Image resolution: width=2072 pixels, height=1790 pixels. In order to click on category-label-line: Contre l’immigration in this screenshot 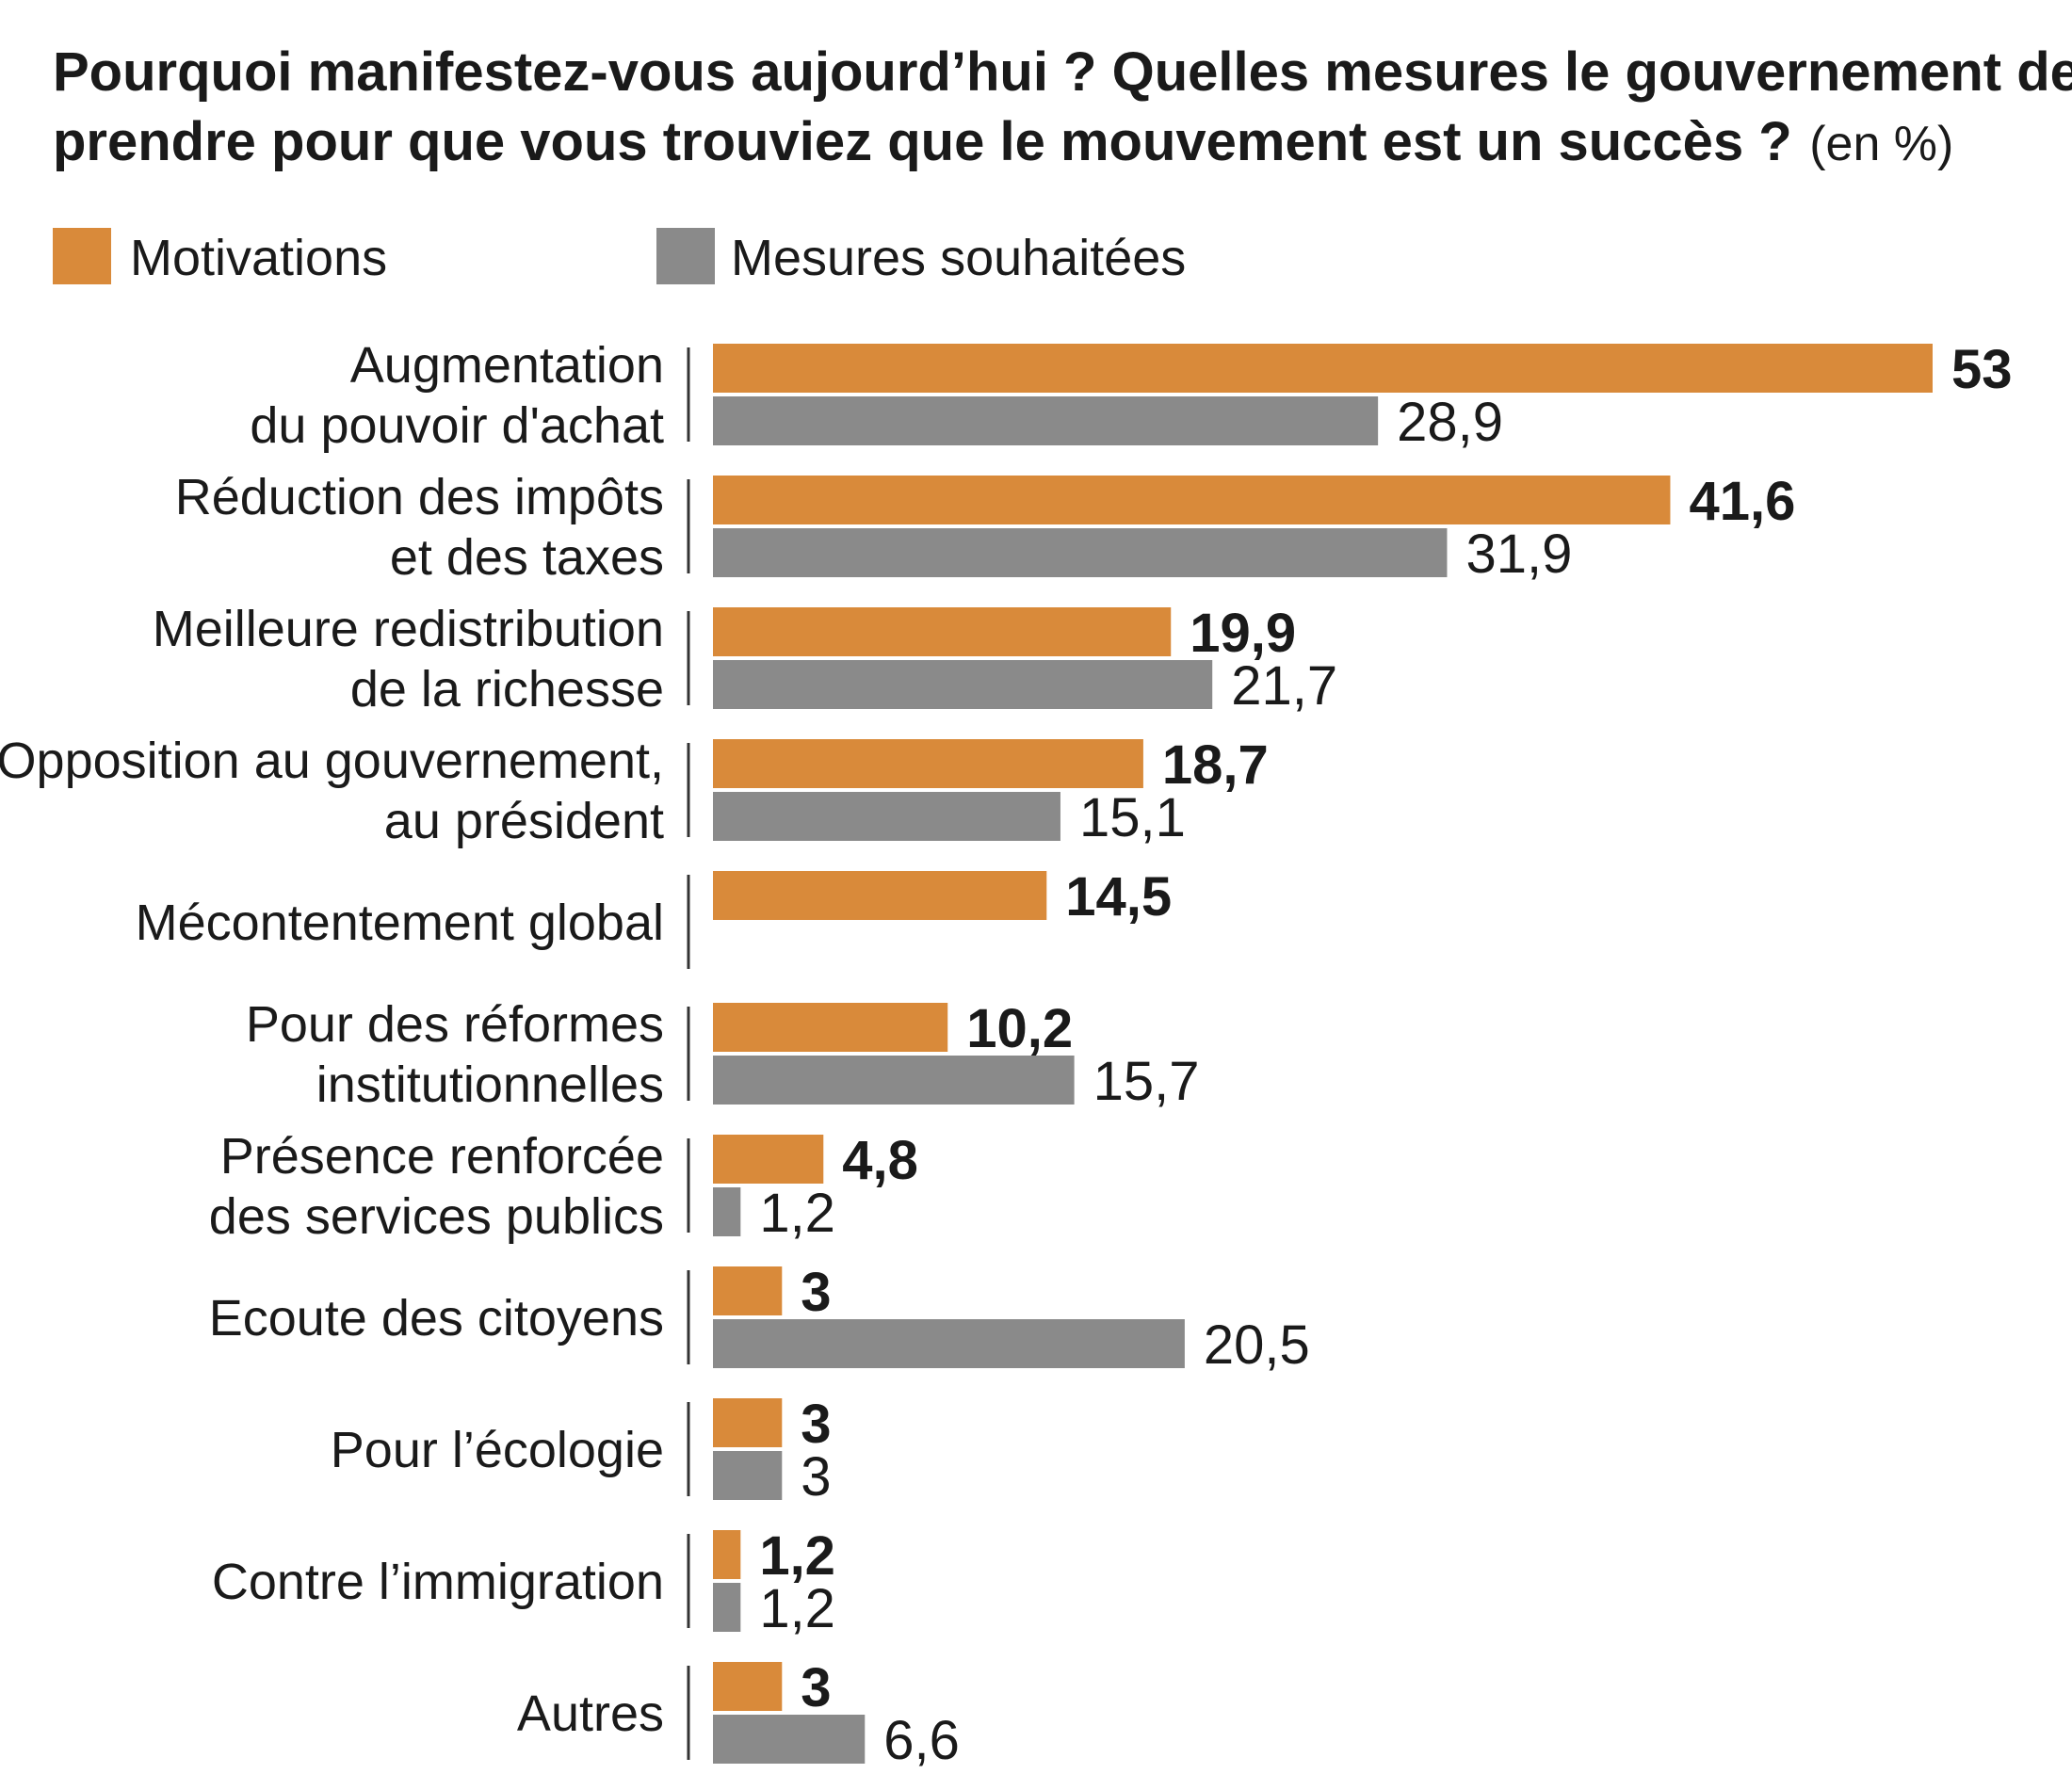, I will do `click(438, 1582)`.